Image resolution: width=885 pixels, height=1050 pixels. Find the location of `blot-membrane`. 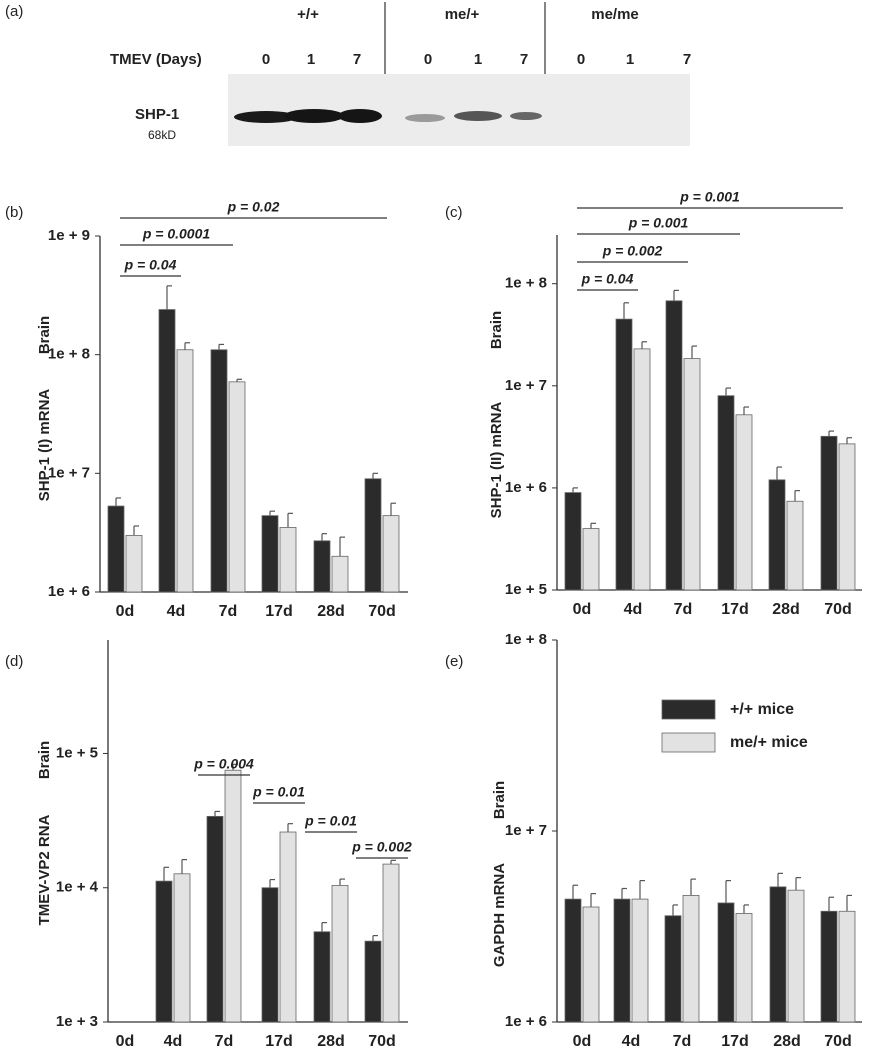

blot-membrane is located at coordinates (459, 110).